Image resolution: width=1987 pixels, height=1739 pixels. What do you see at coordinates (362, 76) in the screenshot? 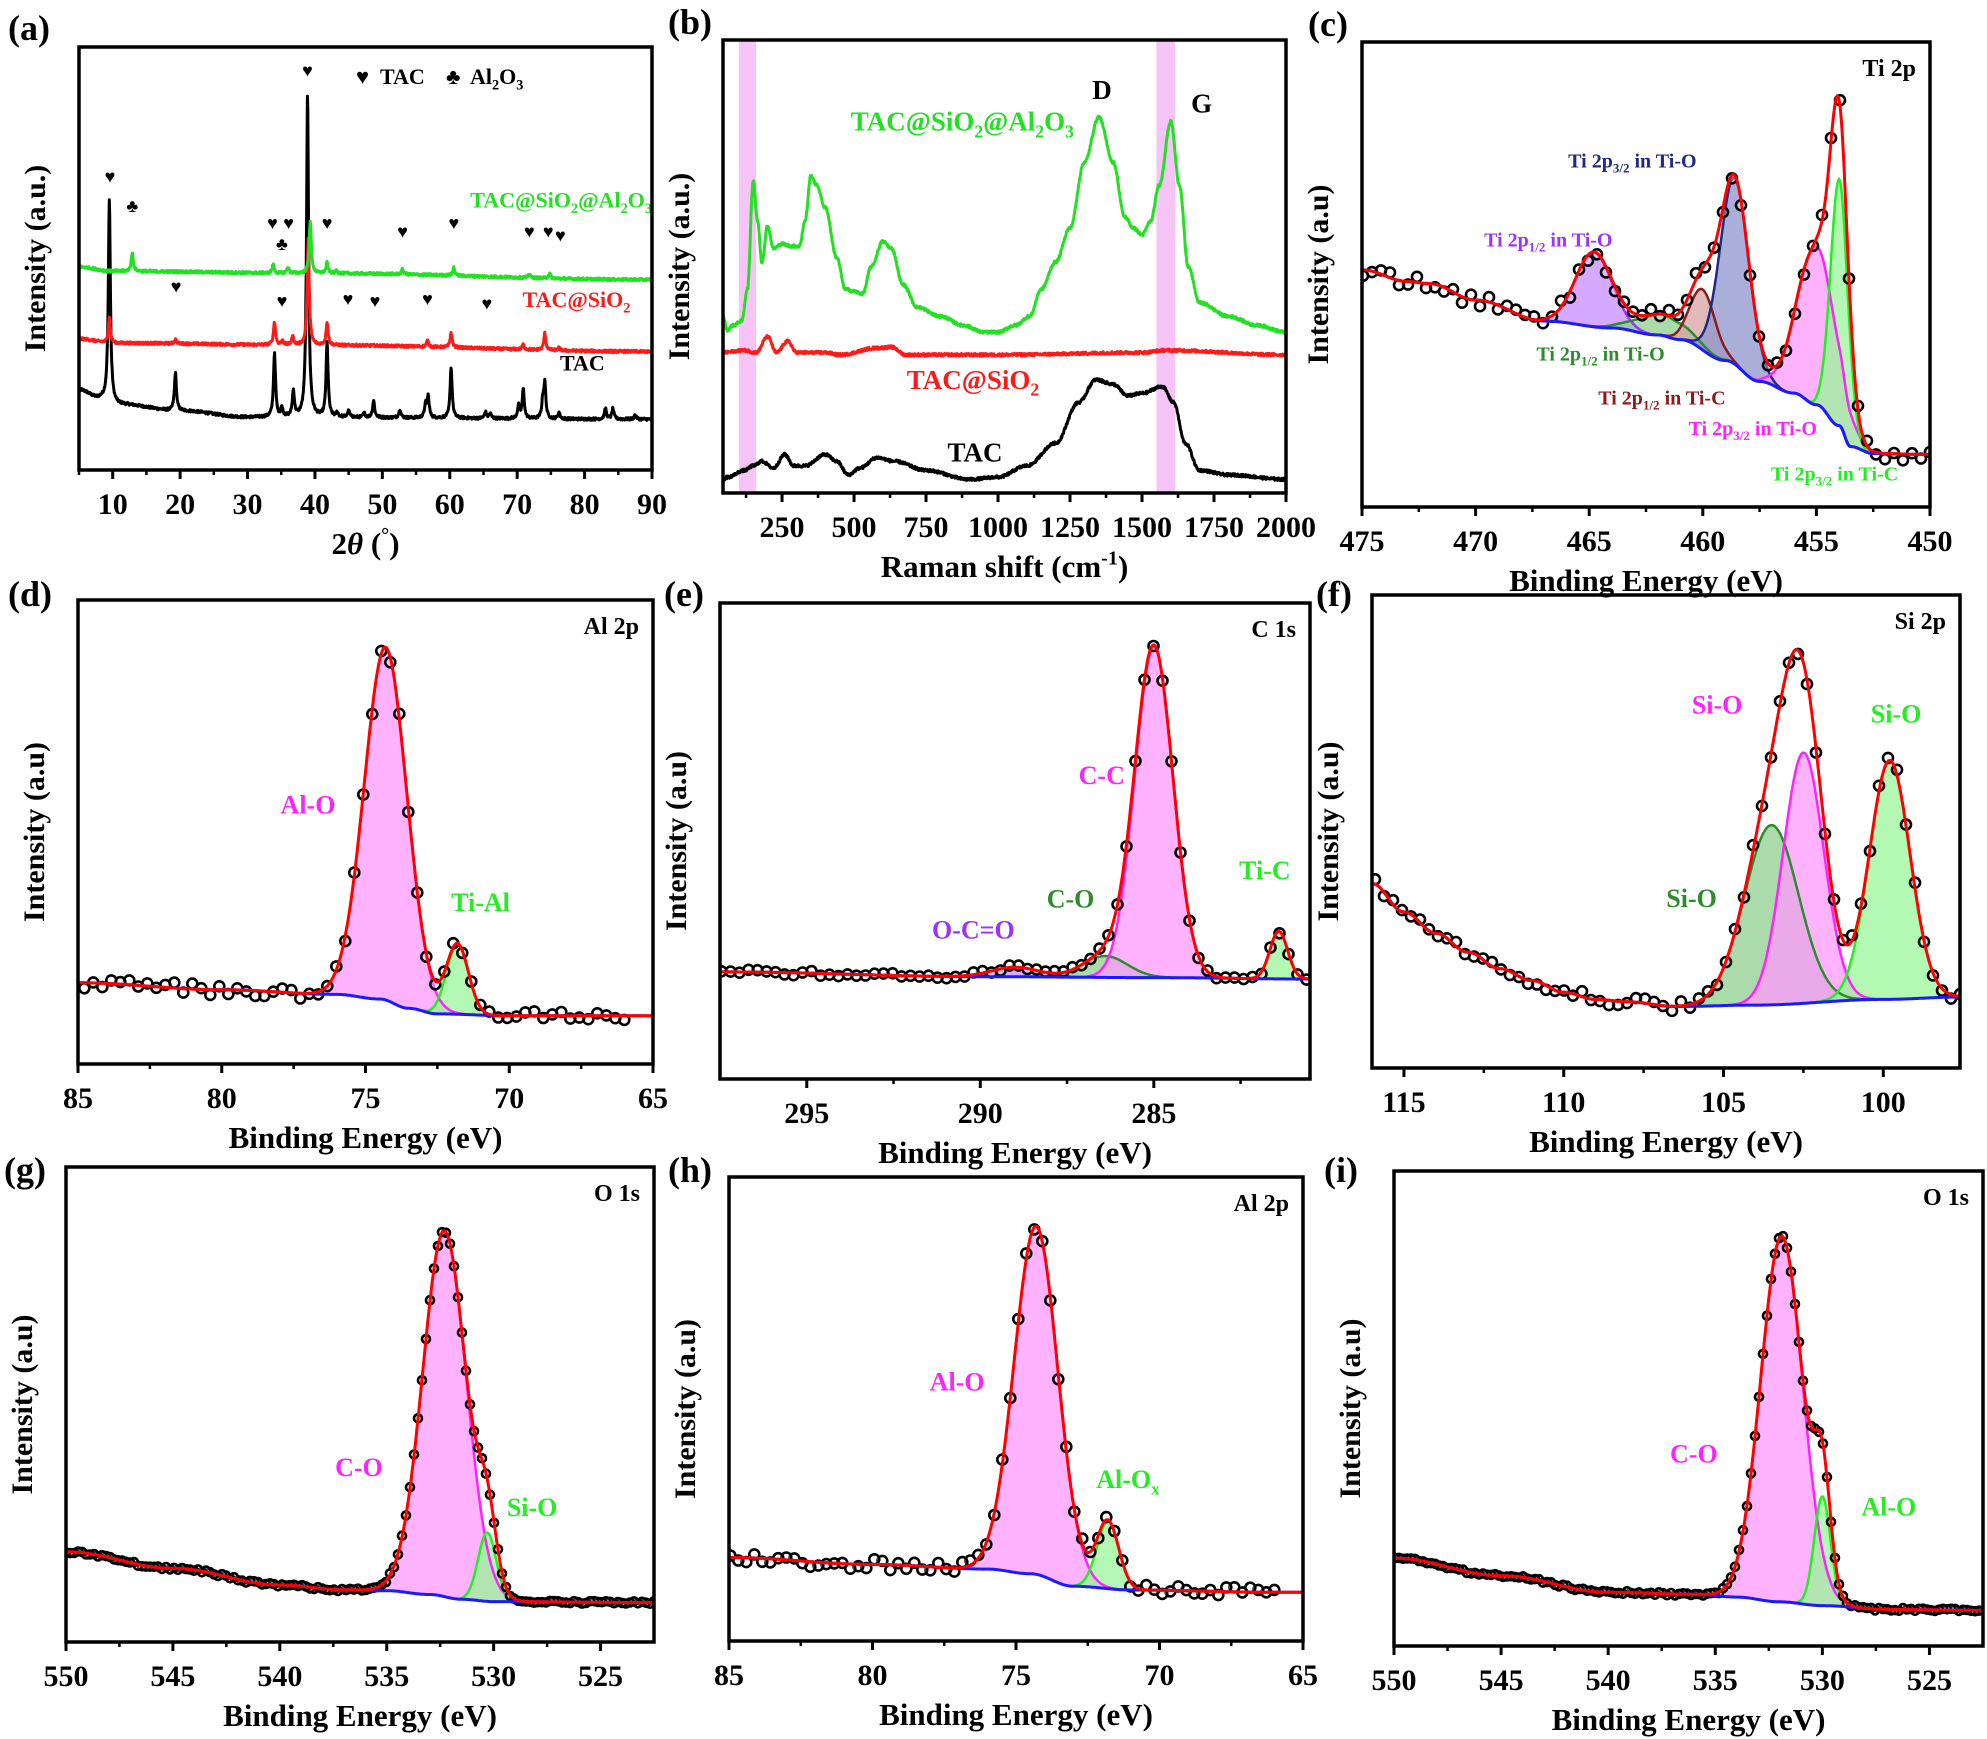
I see `heart-icon: ♥` at bounding box center [362, 76].